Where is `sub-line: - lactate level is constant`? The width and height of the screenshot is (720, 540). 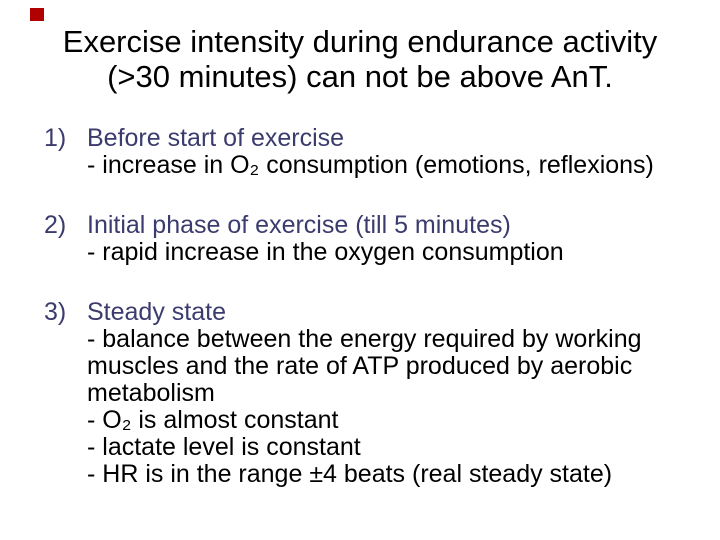
sub-line: - lactate level is constant is located at coordinates (224, 447).